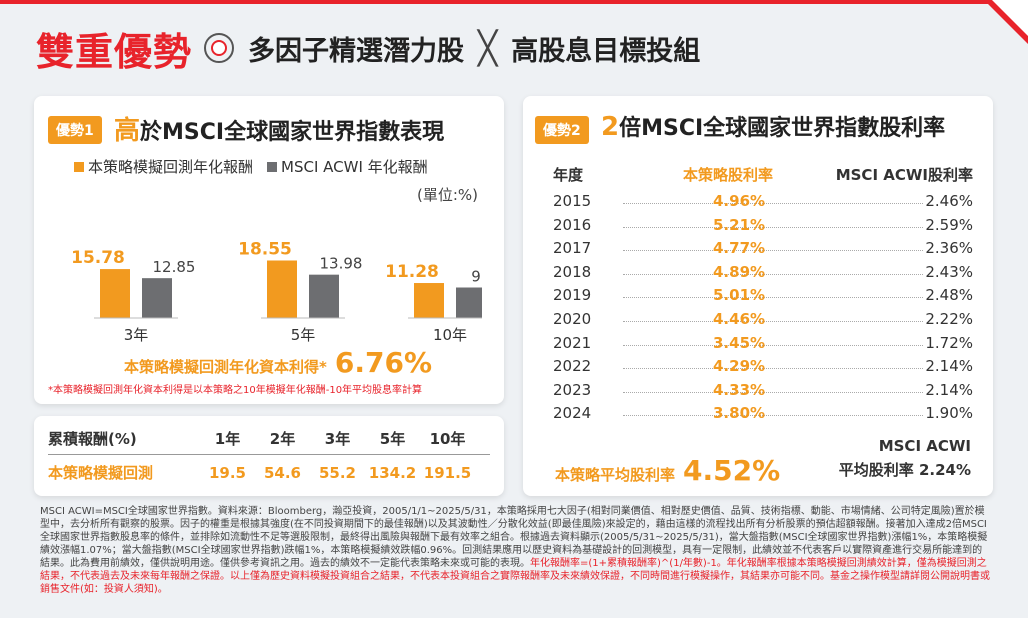 This screenshot has width=1028, height=618. Describe the element at coordinates (739, 366) in the screenshot. I see `yield-strategy: 4.29%` at that location.